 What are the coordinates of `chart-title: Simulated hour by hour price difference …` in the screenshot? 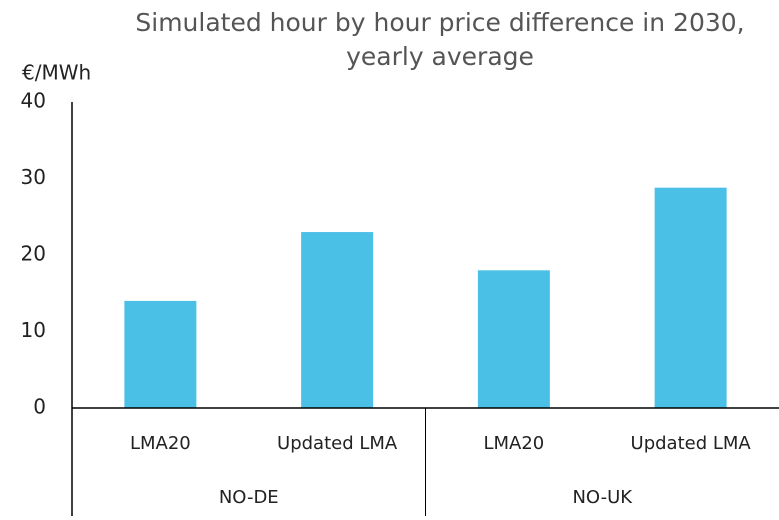 It's located at (440, 39).